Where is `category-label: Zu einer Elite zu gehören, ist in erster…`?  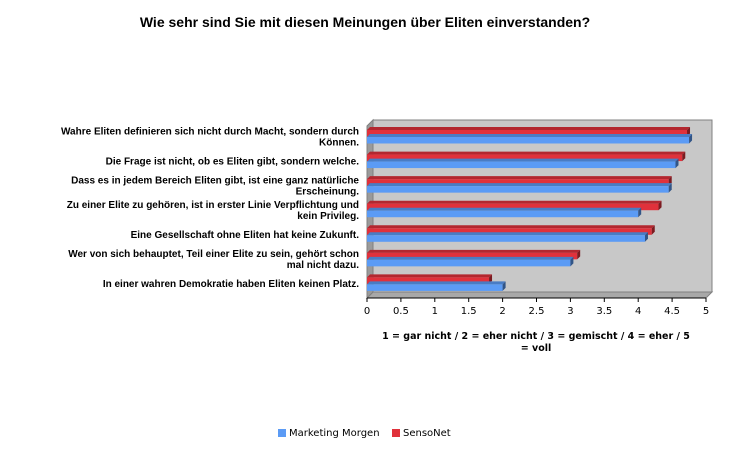
category-label: Zu einer Elite zu gehören, ist in erster… is located at coordinates (213, 205).